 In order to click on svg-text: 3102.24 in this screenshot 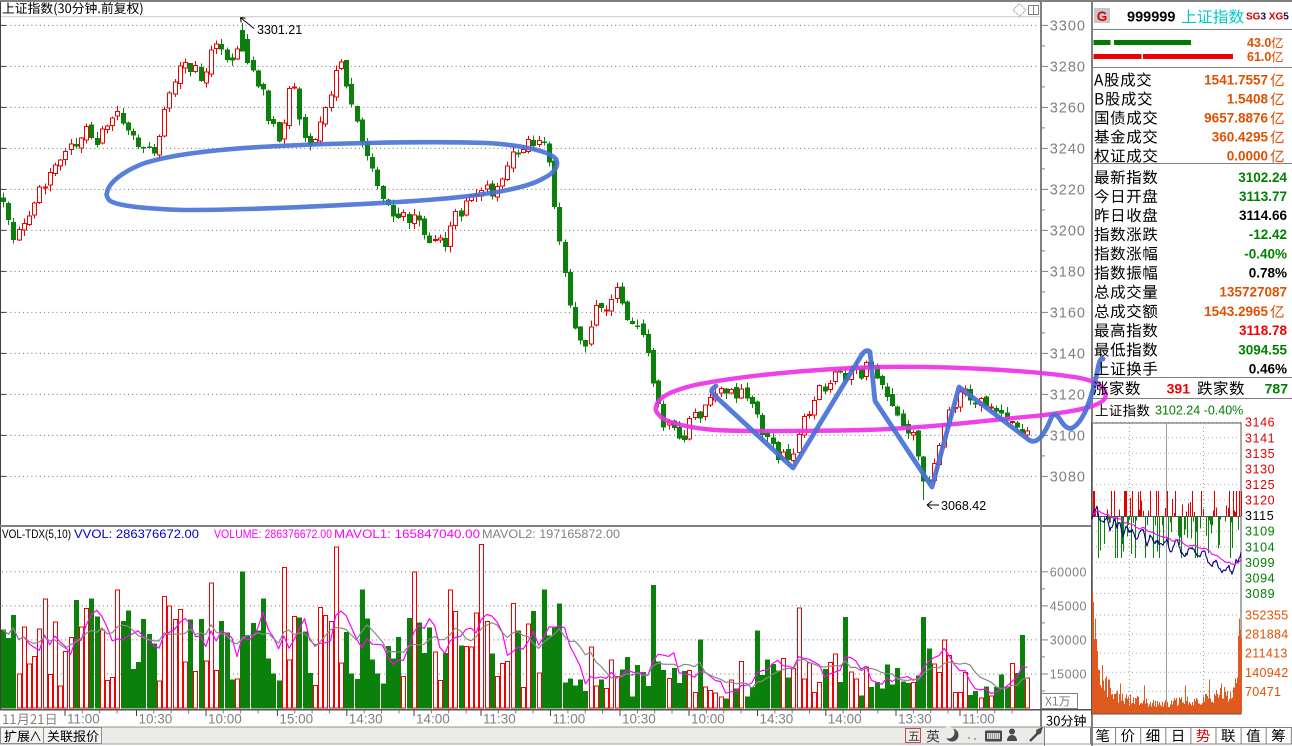, I will do `click(1262, 177)`.